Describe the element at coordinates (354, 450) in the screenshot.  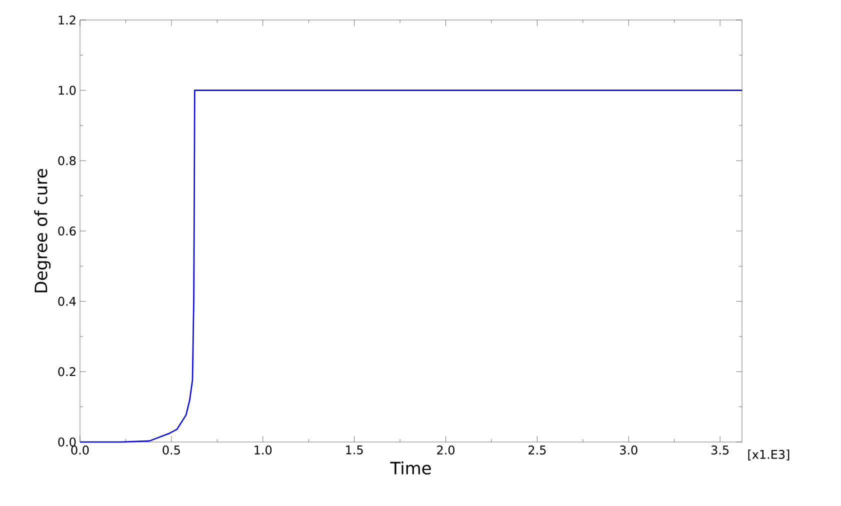
I see `x-tick-label: 1.5` at that location.